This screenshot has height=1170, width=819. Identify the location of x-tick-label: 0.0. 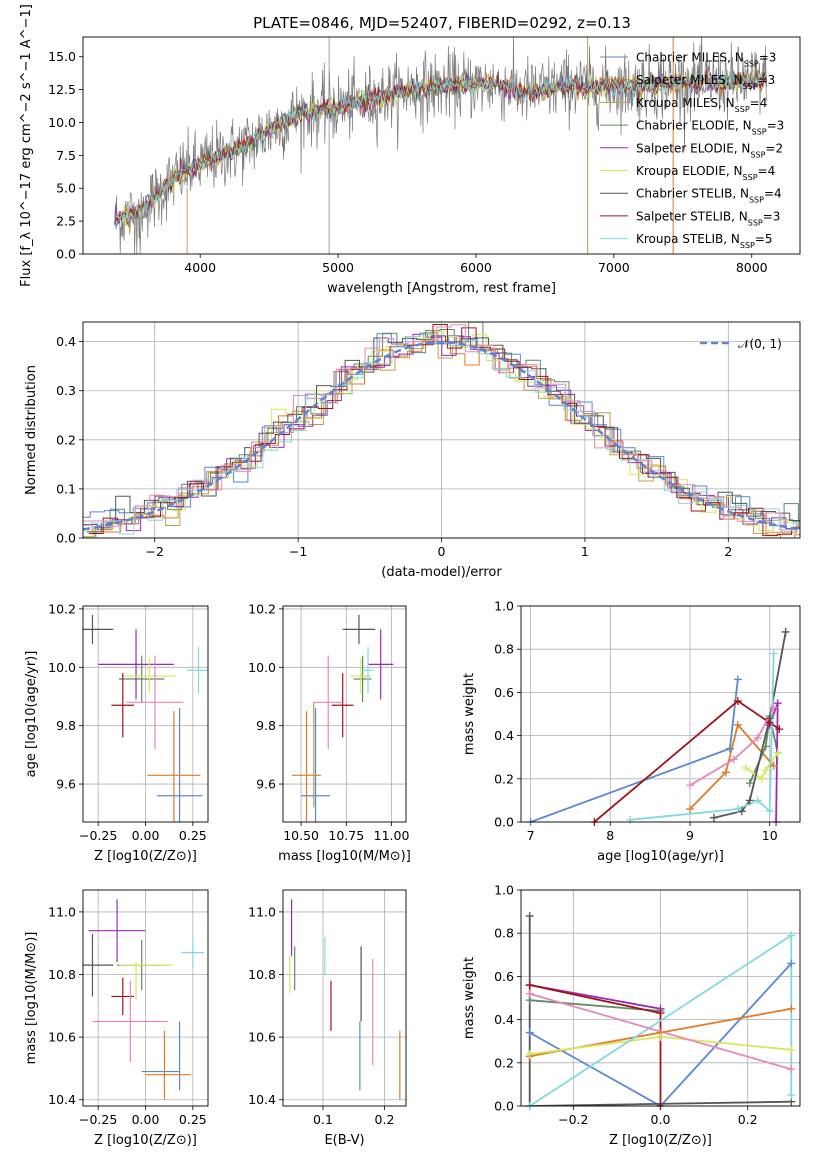
(661, 1119).